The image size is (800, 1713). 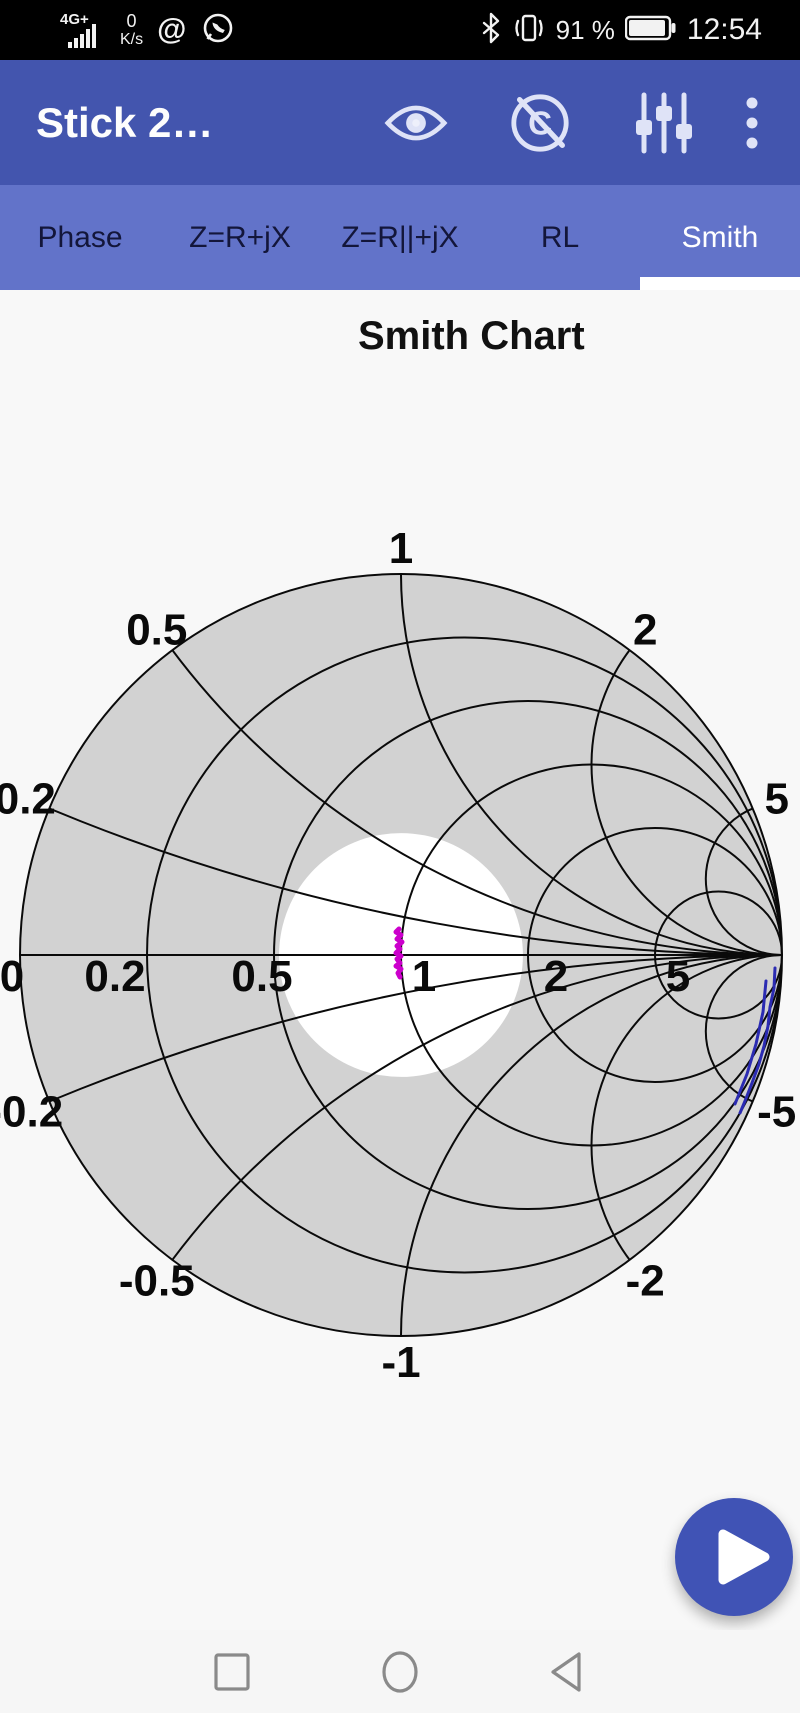 What do you see at coordinates (556, 976) in the screenshot?
I see `chart-resistance-label: 2` at bounding box center [556, 976].